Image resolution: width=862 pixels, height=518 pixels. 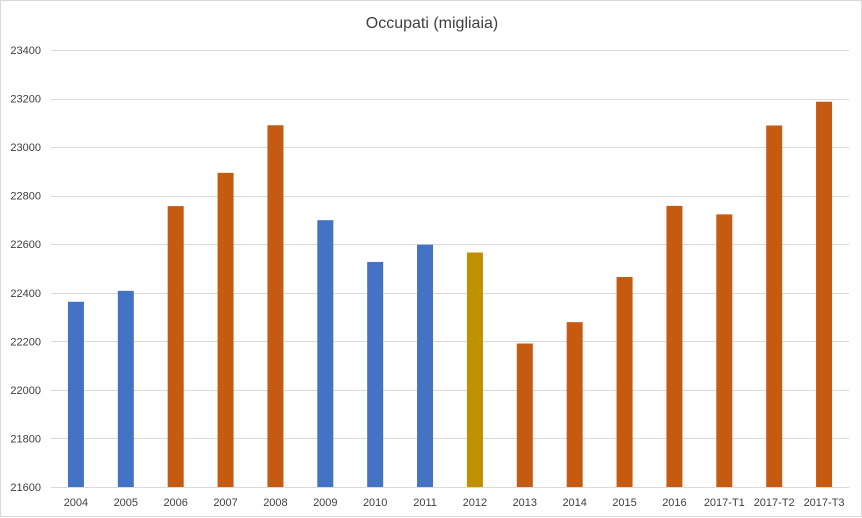 I want to click on x-tick-label: 2009, so click(x=325, y=503).